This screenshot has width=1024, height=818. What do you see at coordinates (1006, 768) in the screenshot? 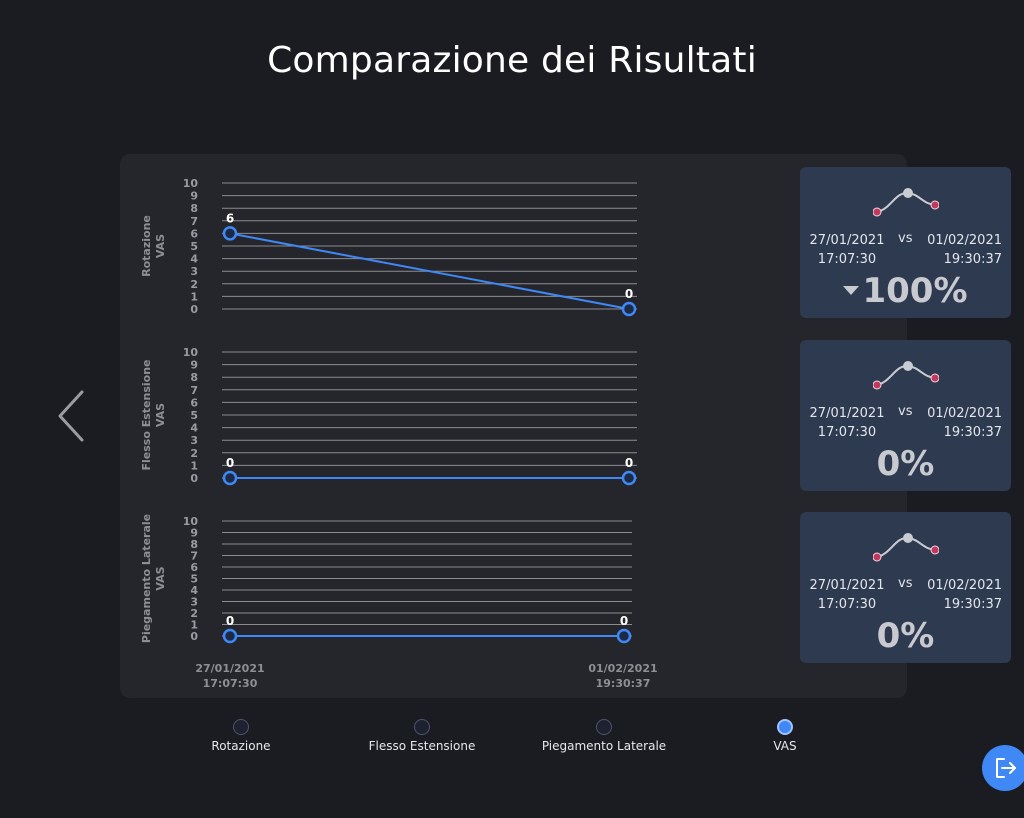
I see `logout-icon` at bounding box center [1006, 768].